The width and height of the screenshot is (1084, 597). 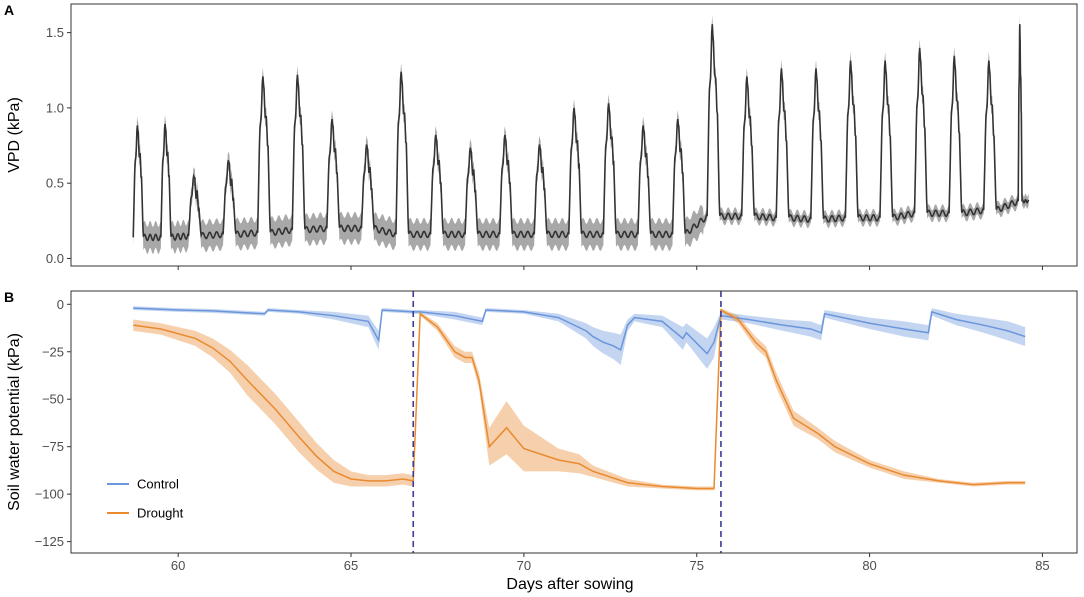 I want to click on panel-b-x-tick-label: 85, so click(x=1042, y=565).